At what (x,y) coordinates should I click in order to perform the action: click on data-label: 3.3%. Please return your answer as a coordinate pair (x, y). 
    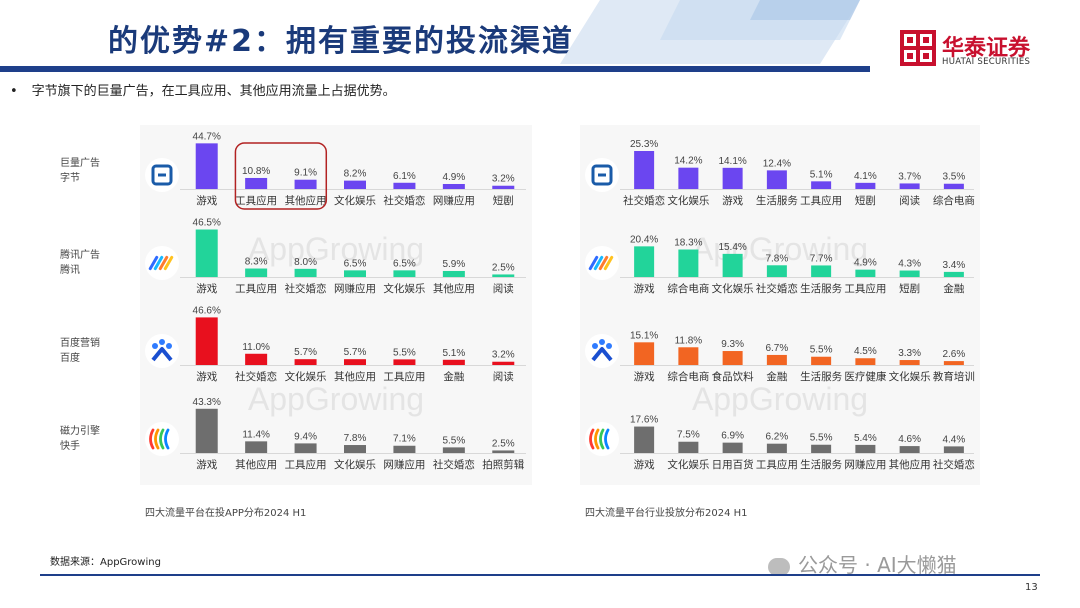
    Looking at the image, I should click on (909, 353).